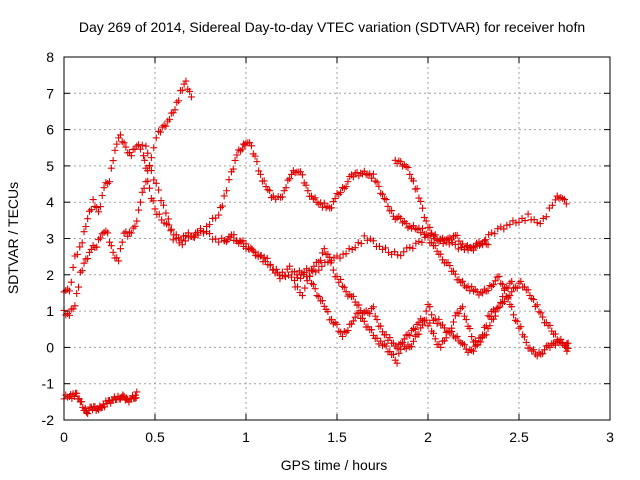 Image resolution: width=640 pixels, height=480 pixels. What do you see at coordinates (50, 130) in the screenshot?
I see `y-tick-label: 6` at bounding box center [50, 130].